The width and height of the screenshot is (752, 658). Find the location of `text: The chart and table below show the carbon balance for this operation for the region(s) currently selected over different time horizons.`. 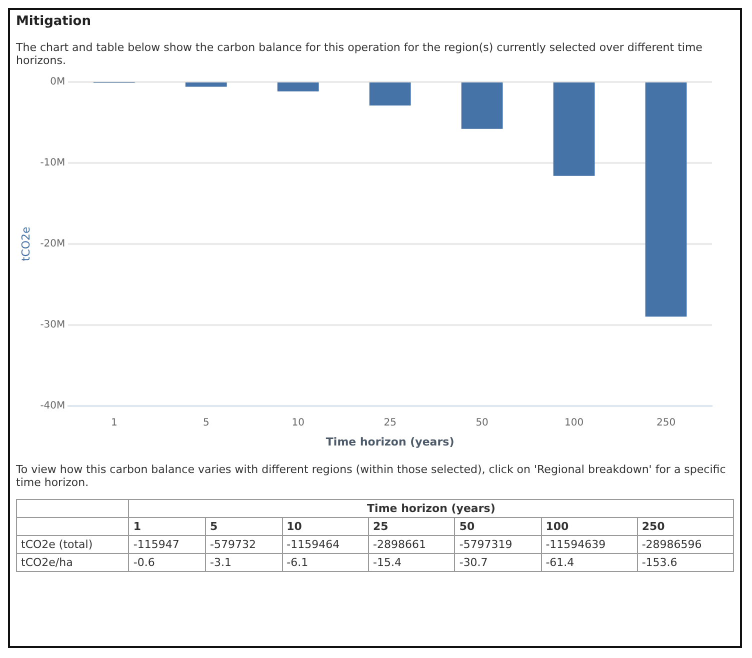

text: The chart and table below show the carbon balance for this operation for the region(s) currently selected over different time horizons. is located at coordinates (360, 54).